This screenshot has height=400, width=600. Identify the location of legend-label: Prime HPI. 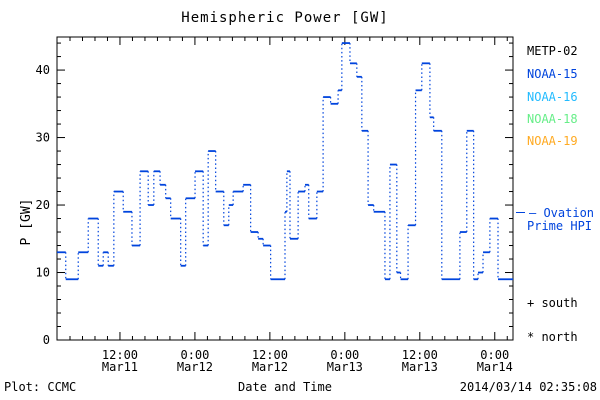
(560, 226).